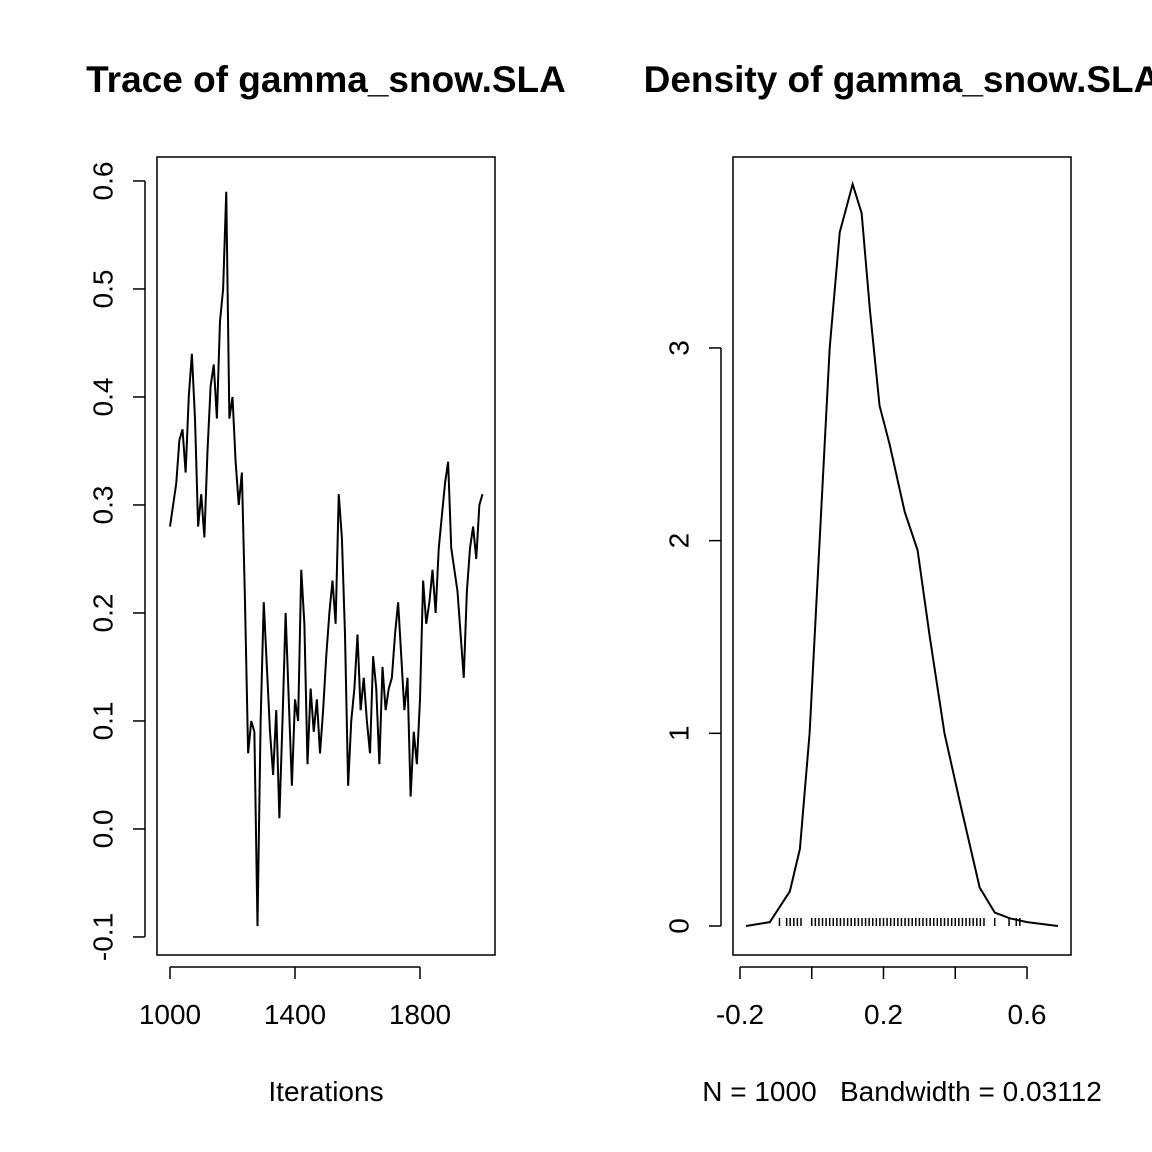  I want to click on x-tick-label: 1800, so click(420, 1014).